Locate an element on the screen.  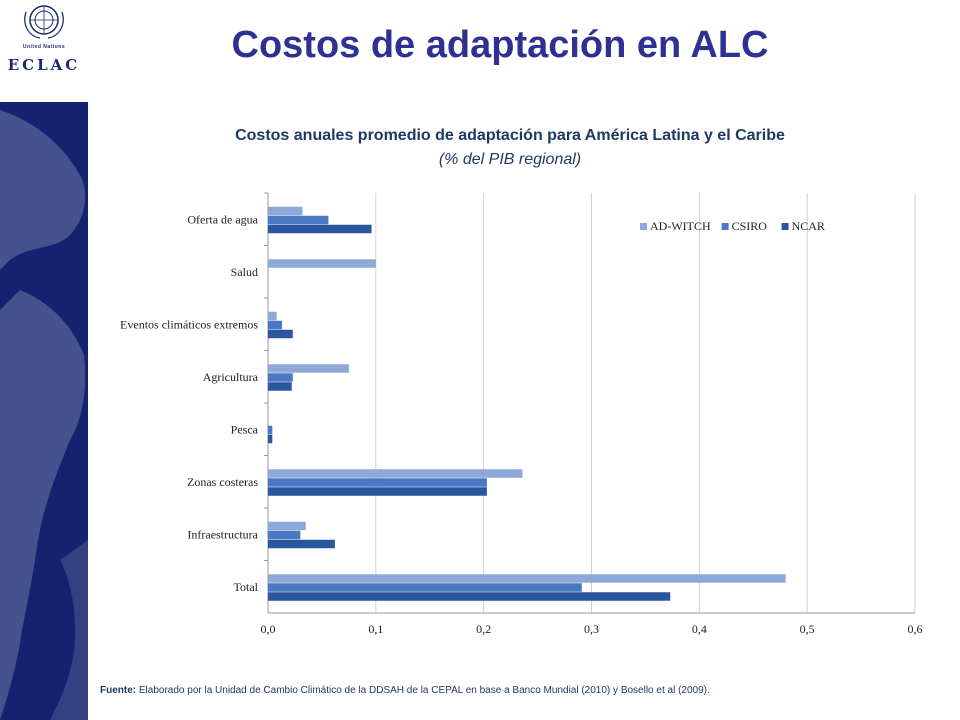
chart-subtitle: (% del PIB regional) is located at coordinates (510, 159).